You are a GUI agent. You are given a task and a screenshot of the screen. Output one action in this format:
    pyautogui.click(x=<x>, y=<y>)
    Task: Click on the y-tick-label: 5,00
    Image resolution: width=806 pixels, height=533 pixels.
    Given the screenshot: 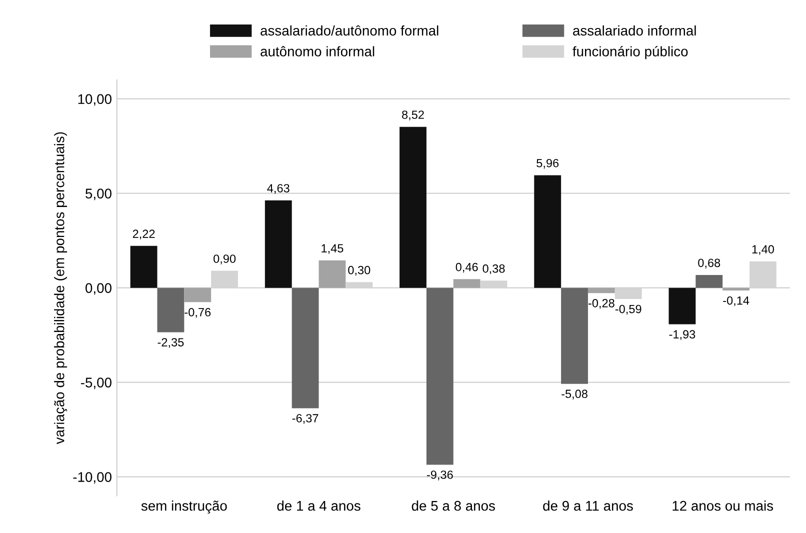 What is the action you would take?
    pyautogui.click(x=99, y=194)
    